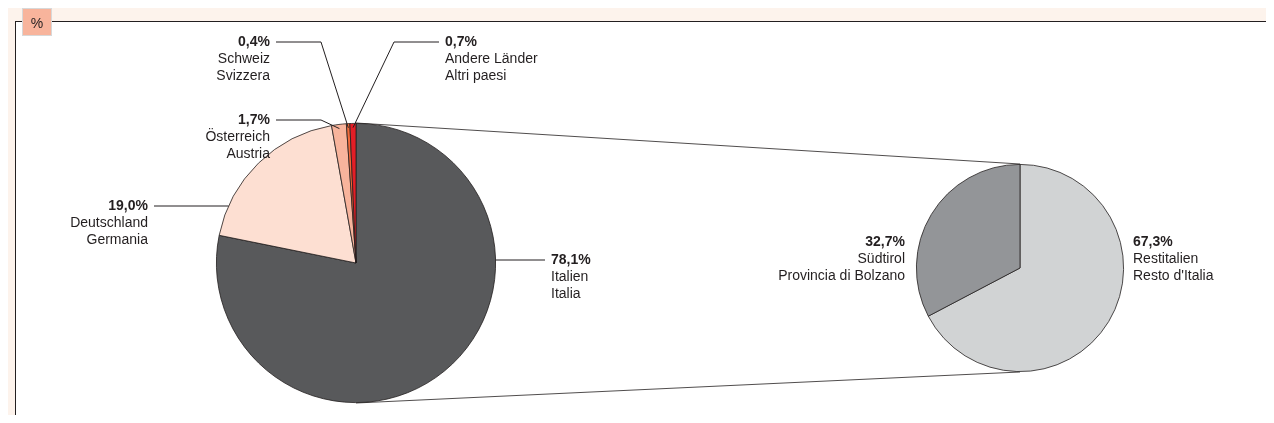 The width and height of the screenshot is (1274, 423). Describe the element at coordinates (461, 40) in the screenshot. I see `data-label: 0,7%` at that location.